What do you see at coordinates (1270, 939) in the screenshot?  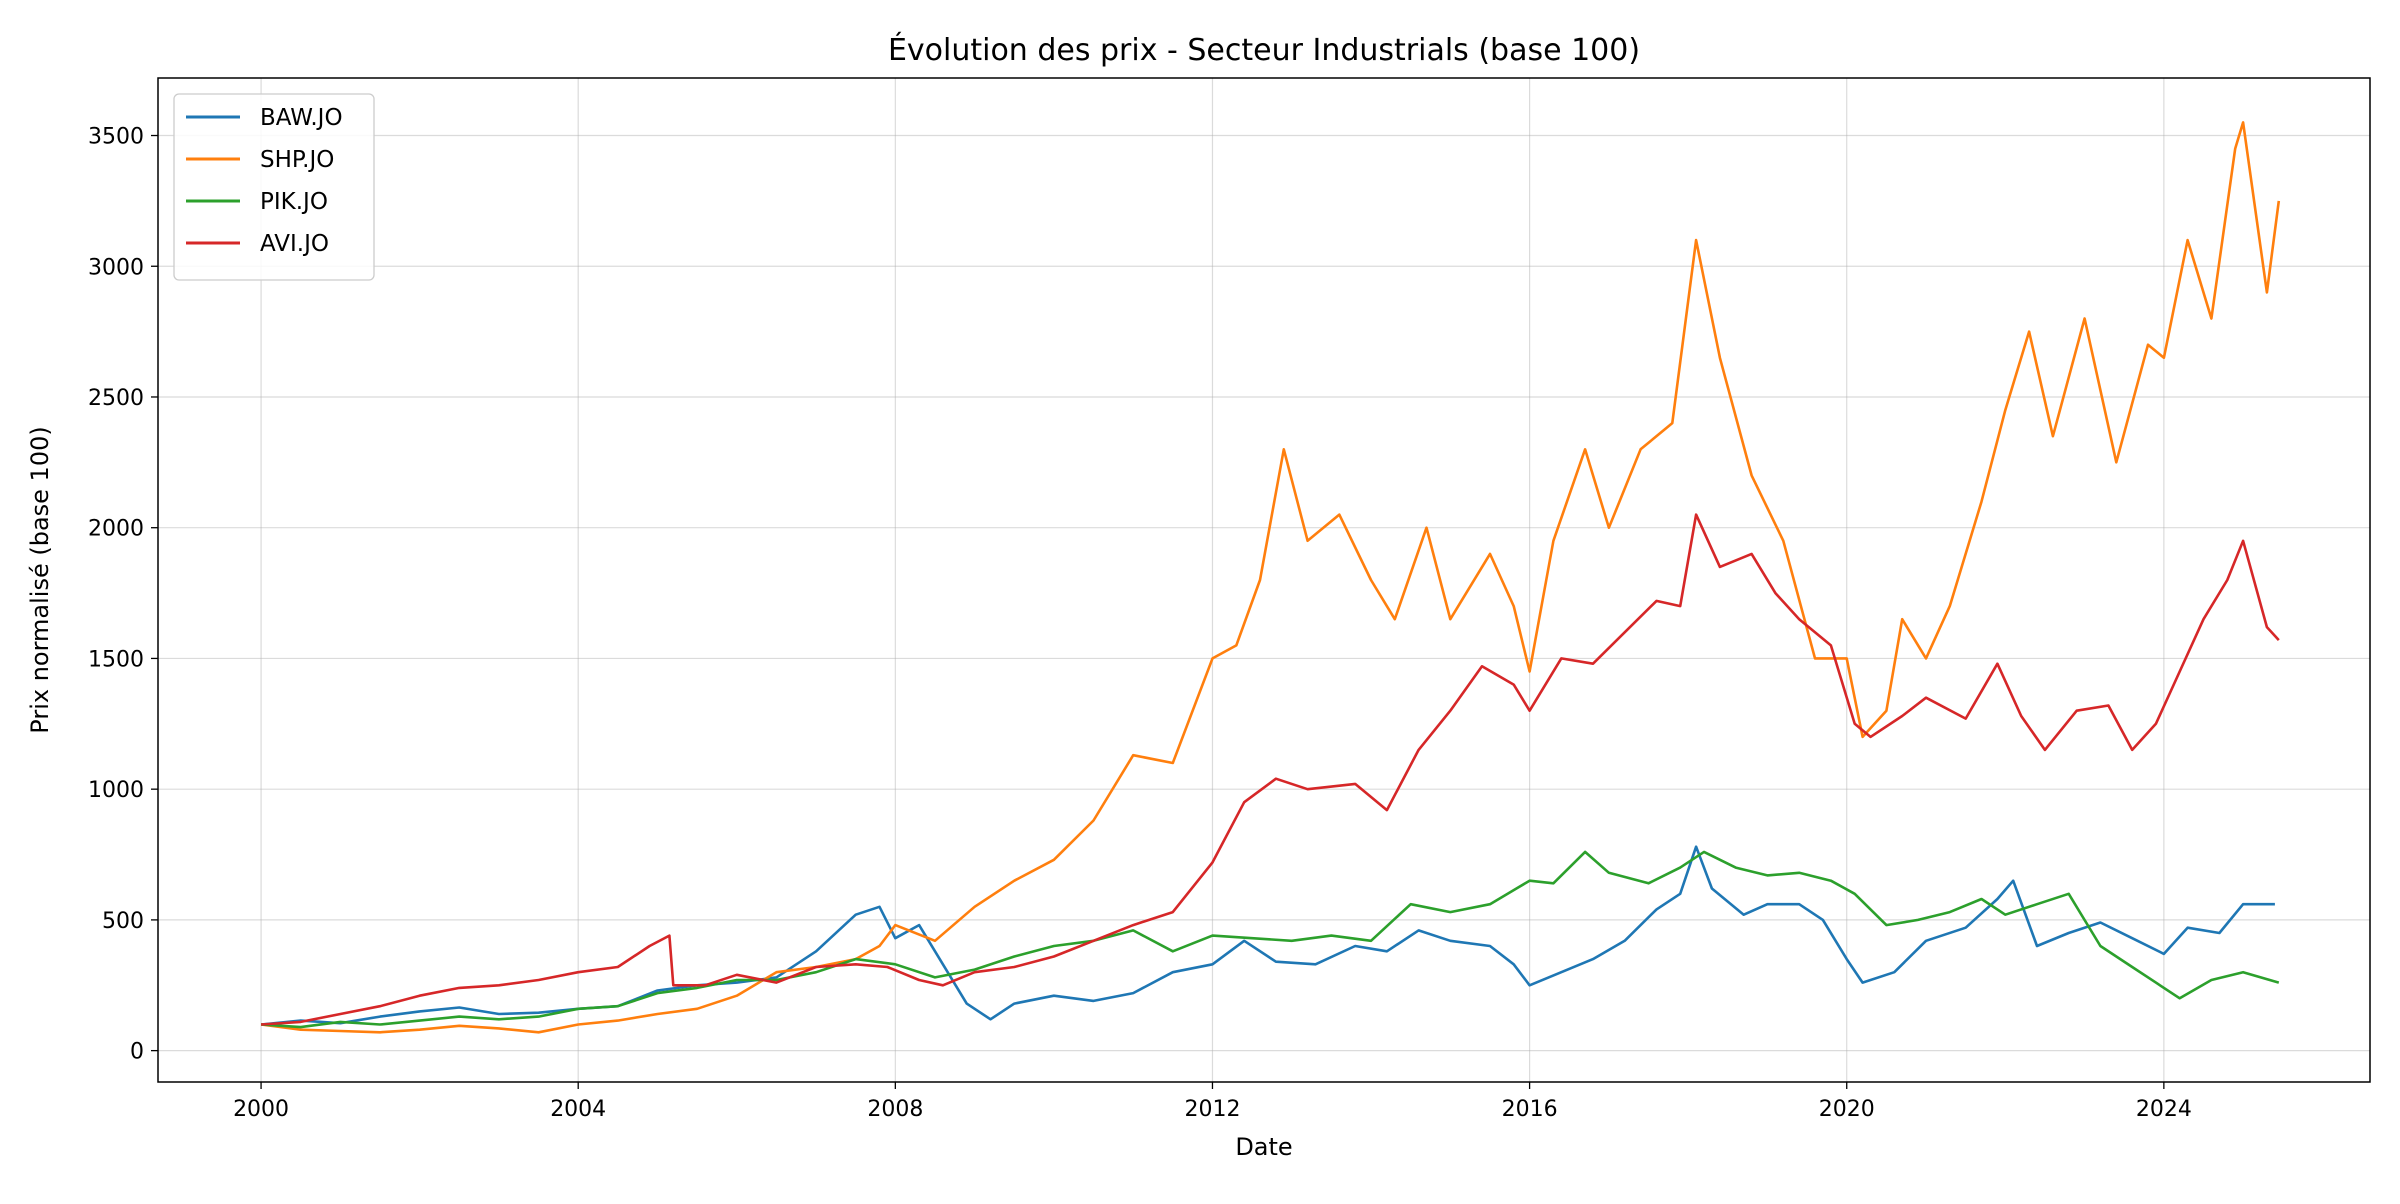 I see `series-line-pik-jo` at bounding box center [1270, 939].